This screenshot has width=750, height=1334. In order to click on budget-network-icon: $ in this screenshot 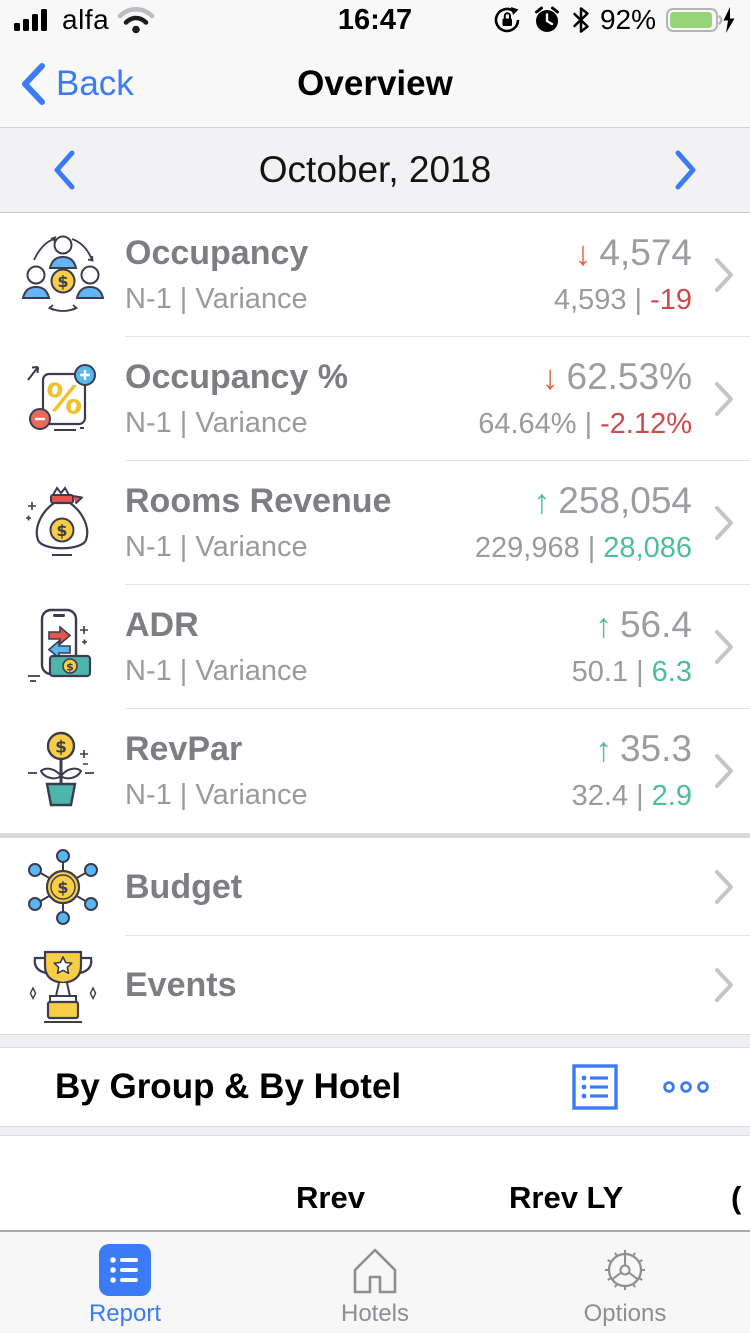, I will do `click(62, 887)`.